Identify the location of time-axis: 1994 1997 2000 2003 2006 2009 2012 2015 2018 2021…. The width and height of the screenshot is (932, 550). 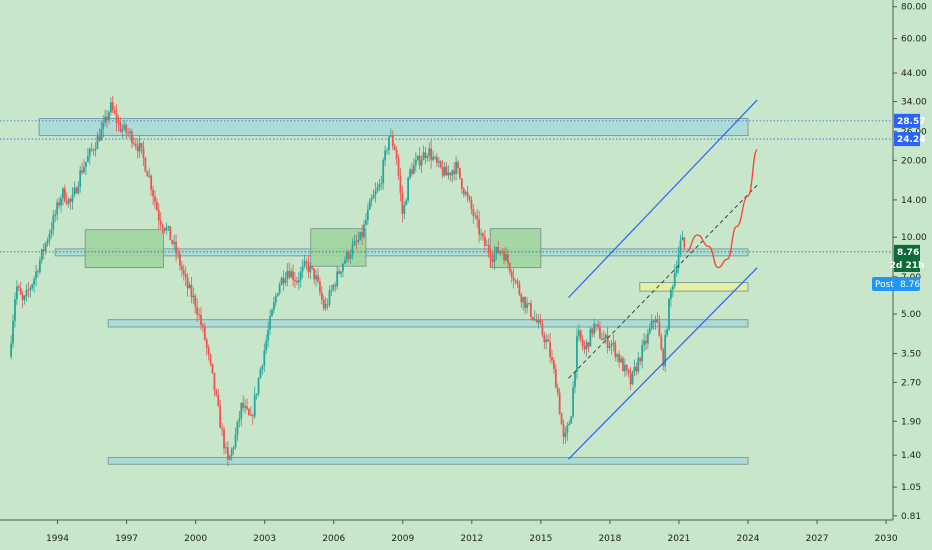
(472, 532).